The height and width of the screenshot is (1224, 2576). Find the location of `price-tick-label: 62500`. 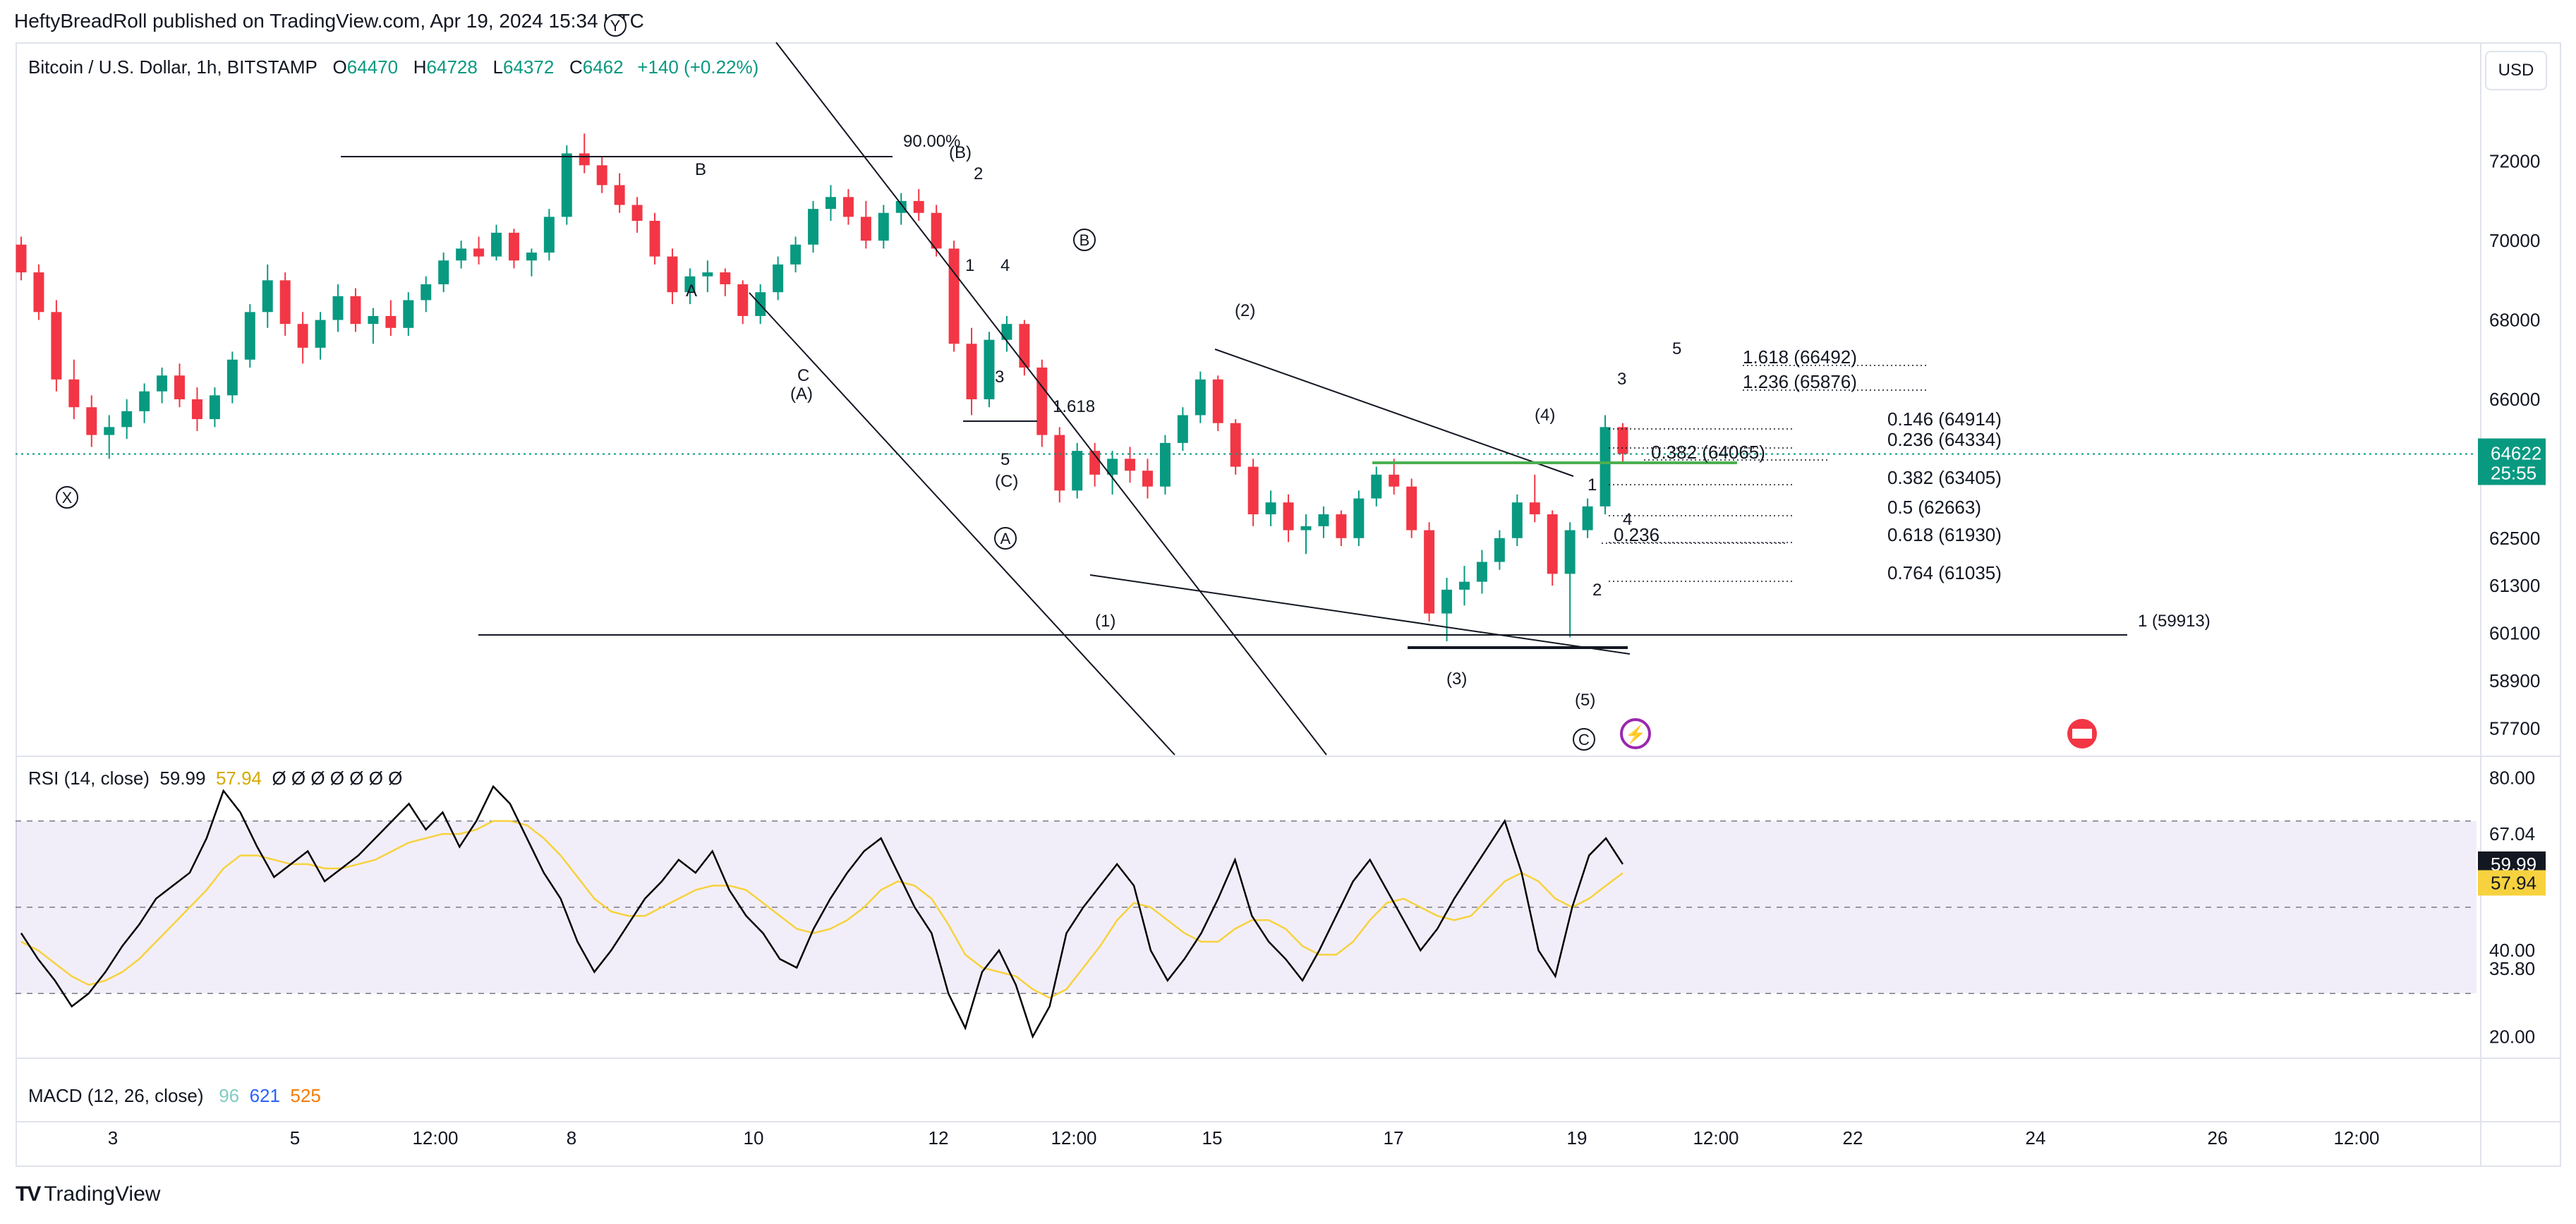

price-tick-label: 62500 is located at coordinates (2514, 538).